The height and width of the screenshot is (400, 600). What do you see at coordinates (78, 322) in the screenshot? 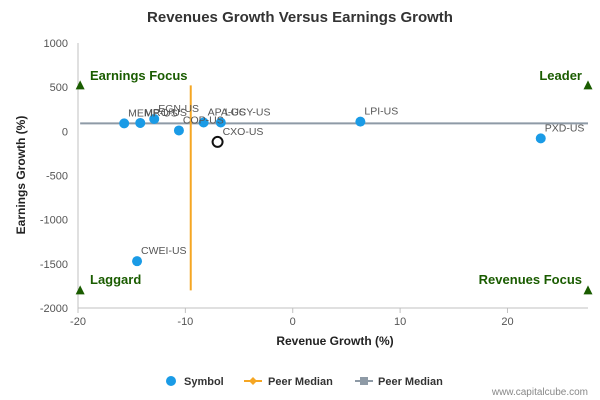
I see `x-tick-label: -20` at bounding box center [78, 322].